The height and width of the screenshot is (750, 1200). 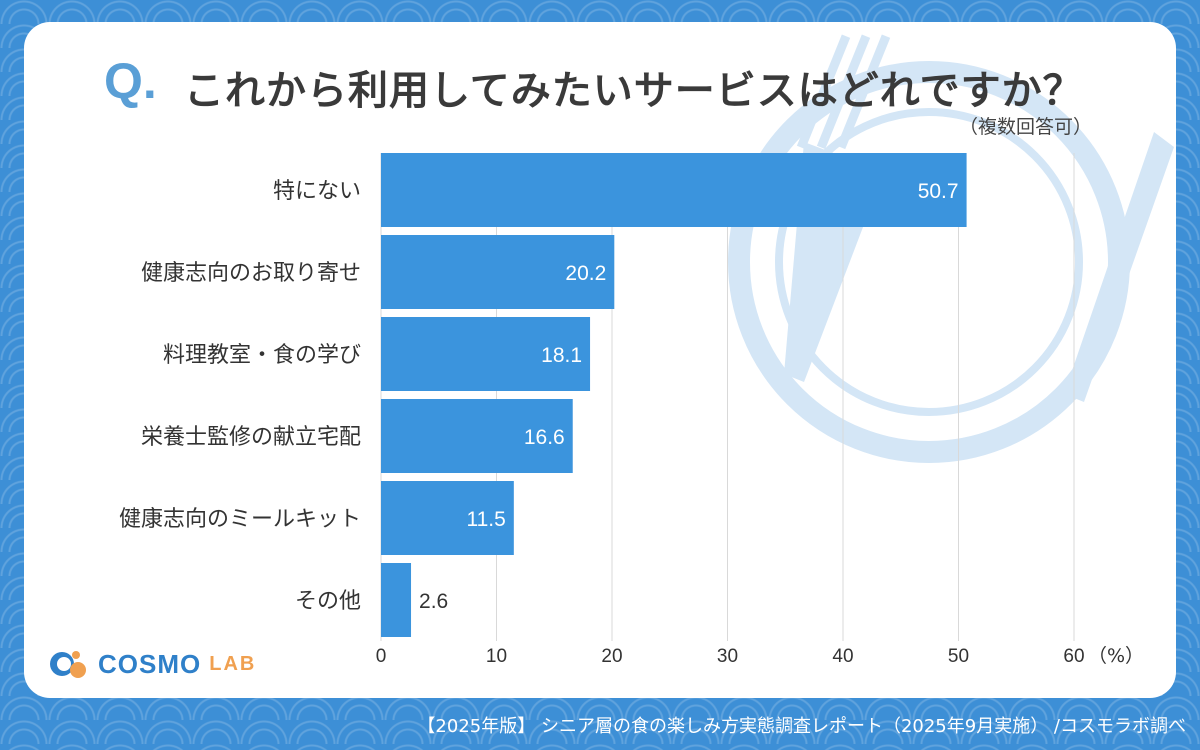 I want to click on bar-value-label: 11.5, so click(x=485, y=519).